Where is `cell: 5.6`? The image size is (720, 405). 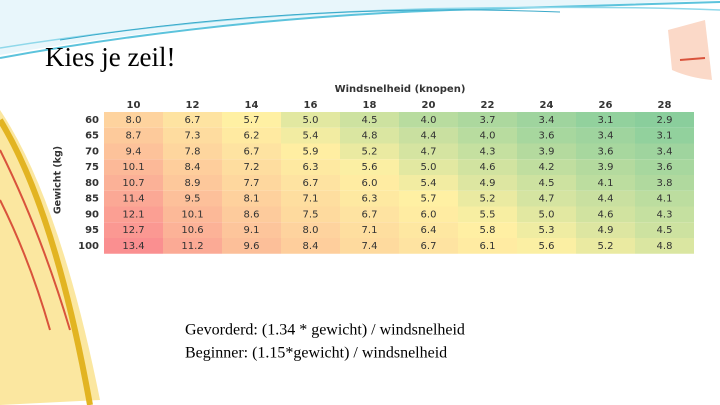
cell: 5.6 is located at coordinates (547, 246).